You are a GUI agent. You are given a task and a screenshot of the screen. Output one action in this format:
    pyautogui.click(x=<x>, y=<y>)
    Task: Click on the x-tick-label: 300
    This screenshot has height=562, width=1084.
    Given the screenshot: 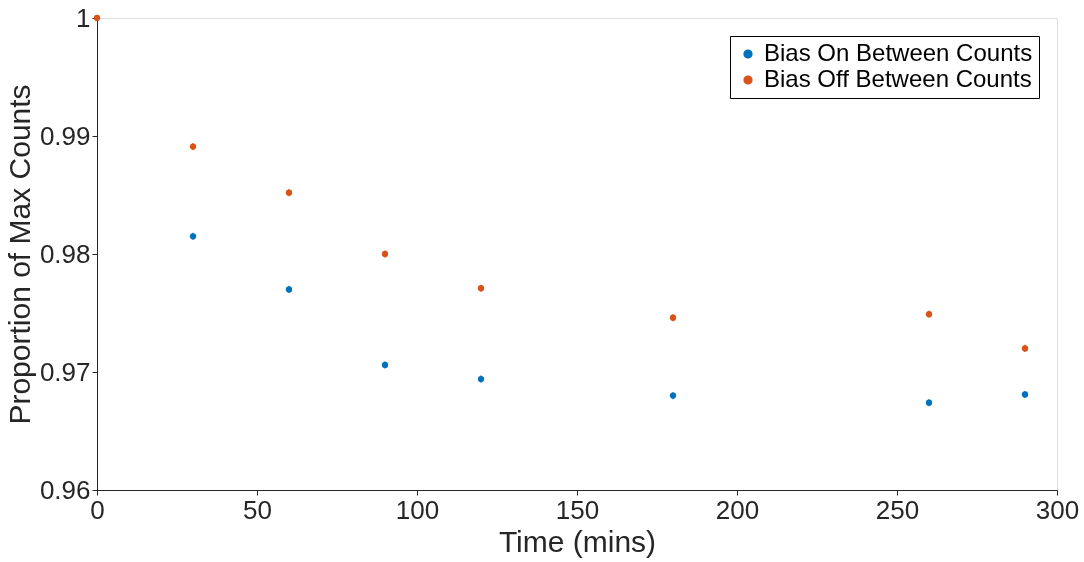 What is the action you would take?
    pyautogui.click(x=1057, y=509)
    